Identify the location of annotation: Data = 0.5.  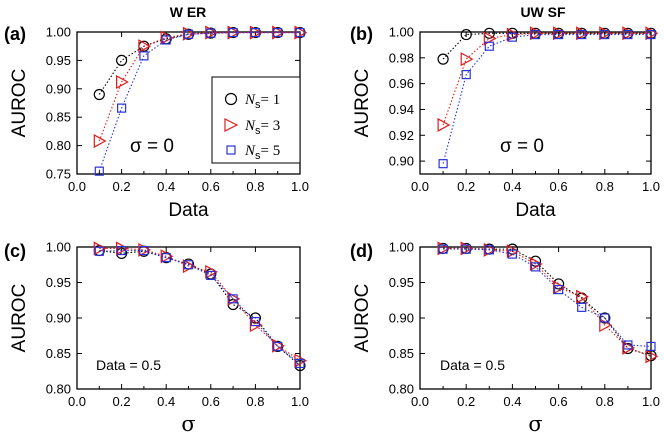
(128, 365).